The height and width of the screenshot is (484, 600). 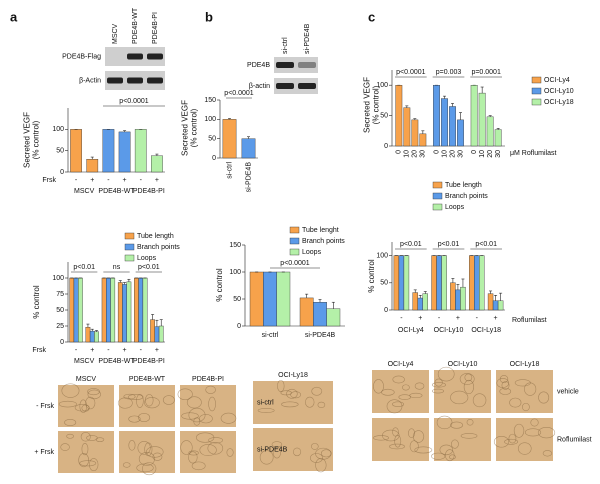 I want to click on annotation: p=0.003, so click(x=449, y=72).